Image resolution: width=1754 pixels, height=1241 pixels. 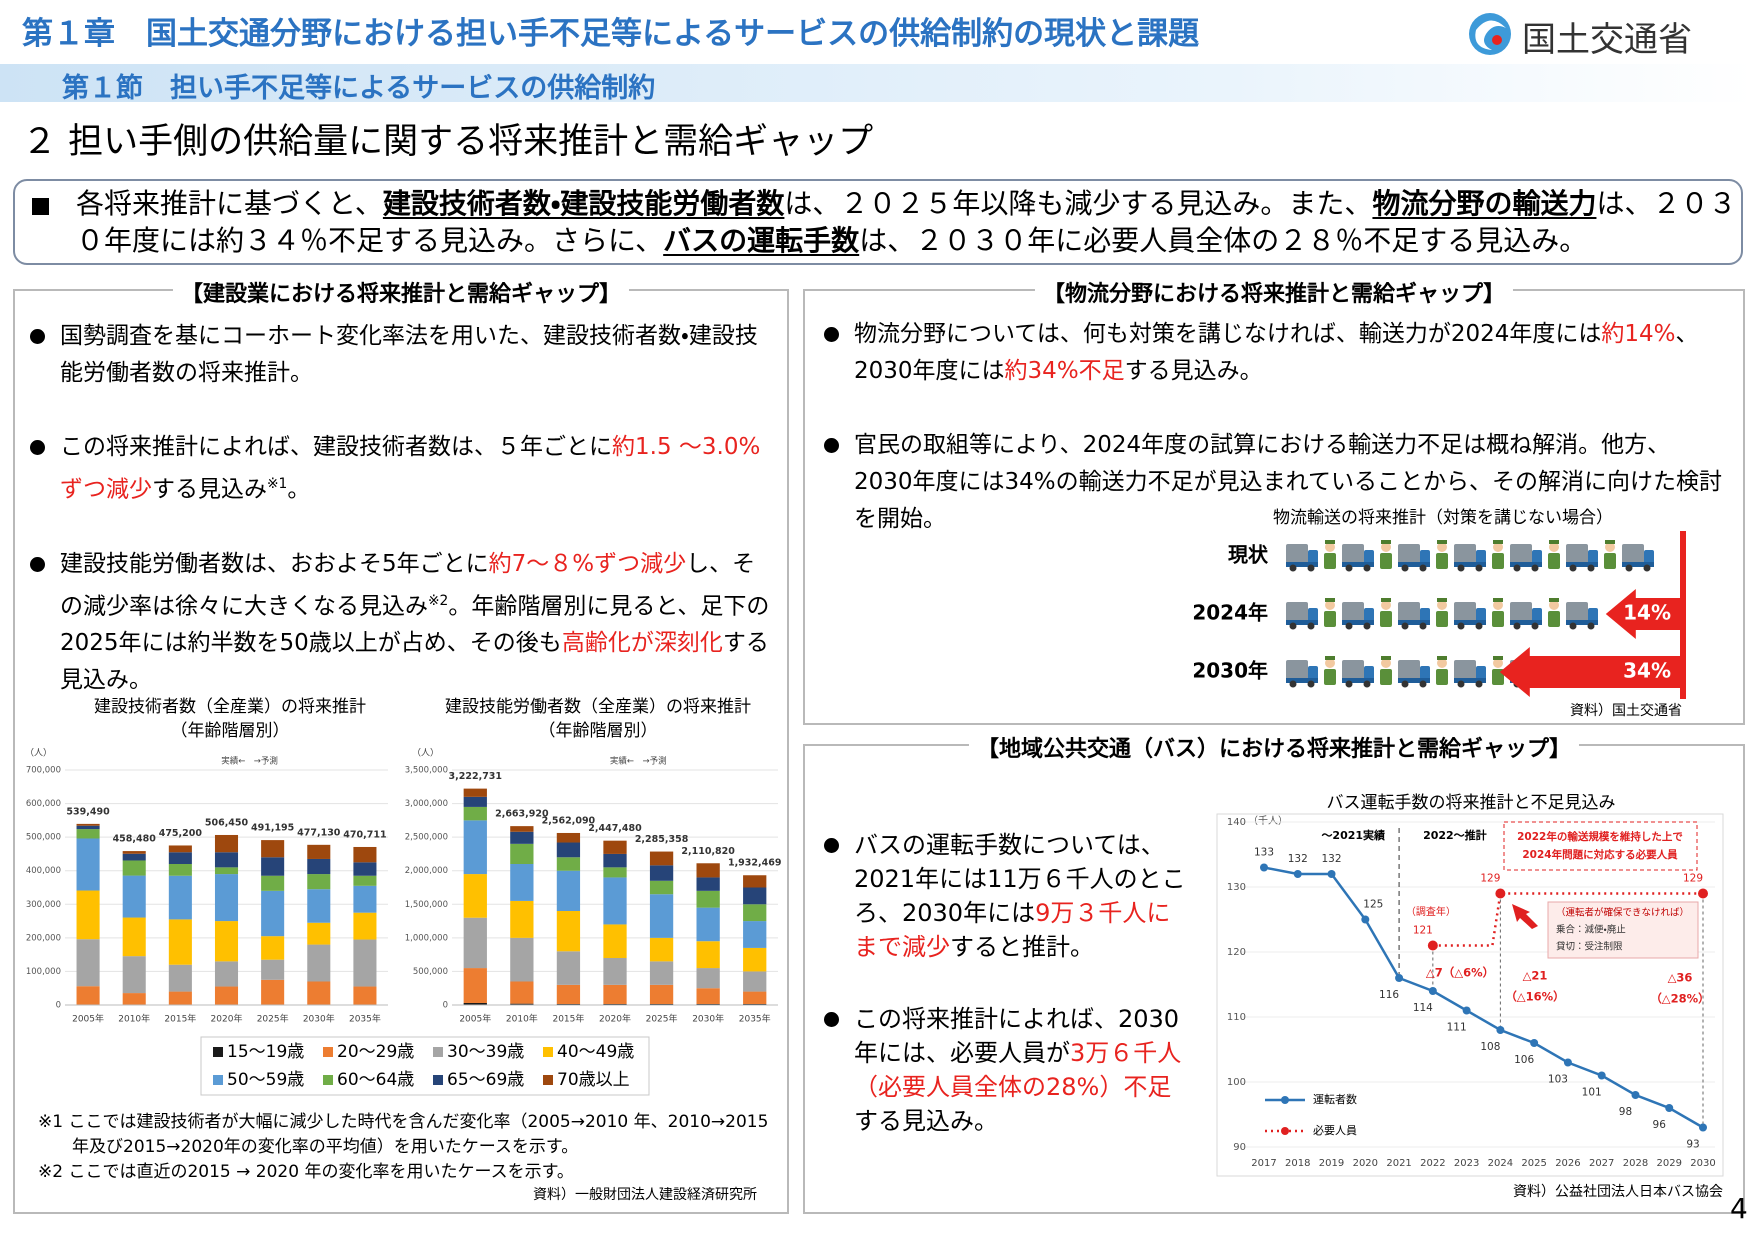 What do you see at coordinates (1012, 930) in the screenshot?
I see `text-run: 9万３千人にまで減少` at bounding box center [1012, 930].